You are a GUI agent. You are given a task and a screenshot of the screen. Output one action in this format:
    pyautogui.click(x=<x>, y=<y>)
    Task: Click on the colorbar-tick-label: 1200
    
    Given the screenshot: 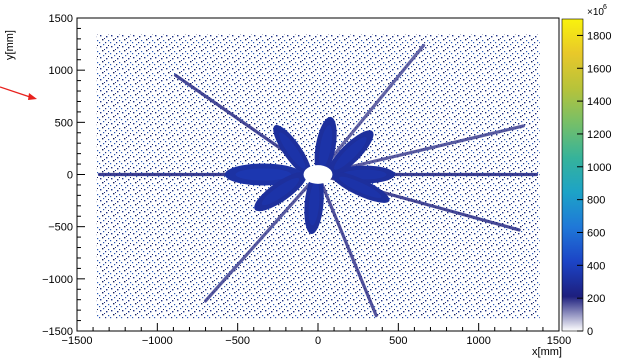 What is the action you would take?
    pyautogui.click(x=599, y=135)
    